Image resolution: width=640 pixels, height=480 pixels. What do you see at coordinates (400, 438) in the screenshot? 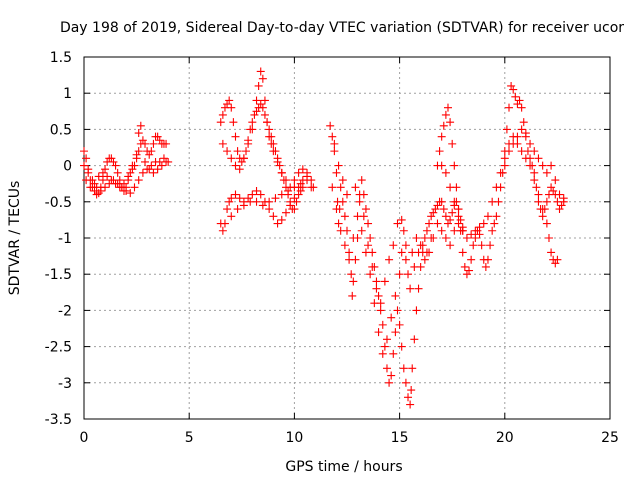
I see `x-tick-label: 15` at bounding box center [400, 438].